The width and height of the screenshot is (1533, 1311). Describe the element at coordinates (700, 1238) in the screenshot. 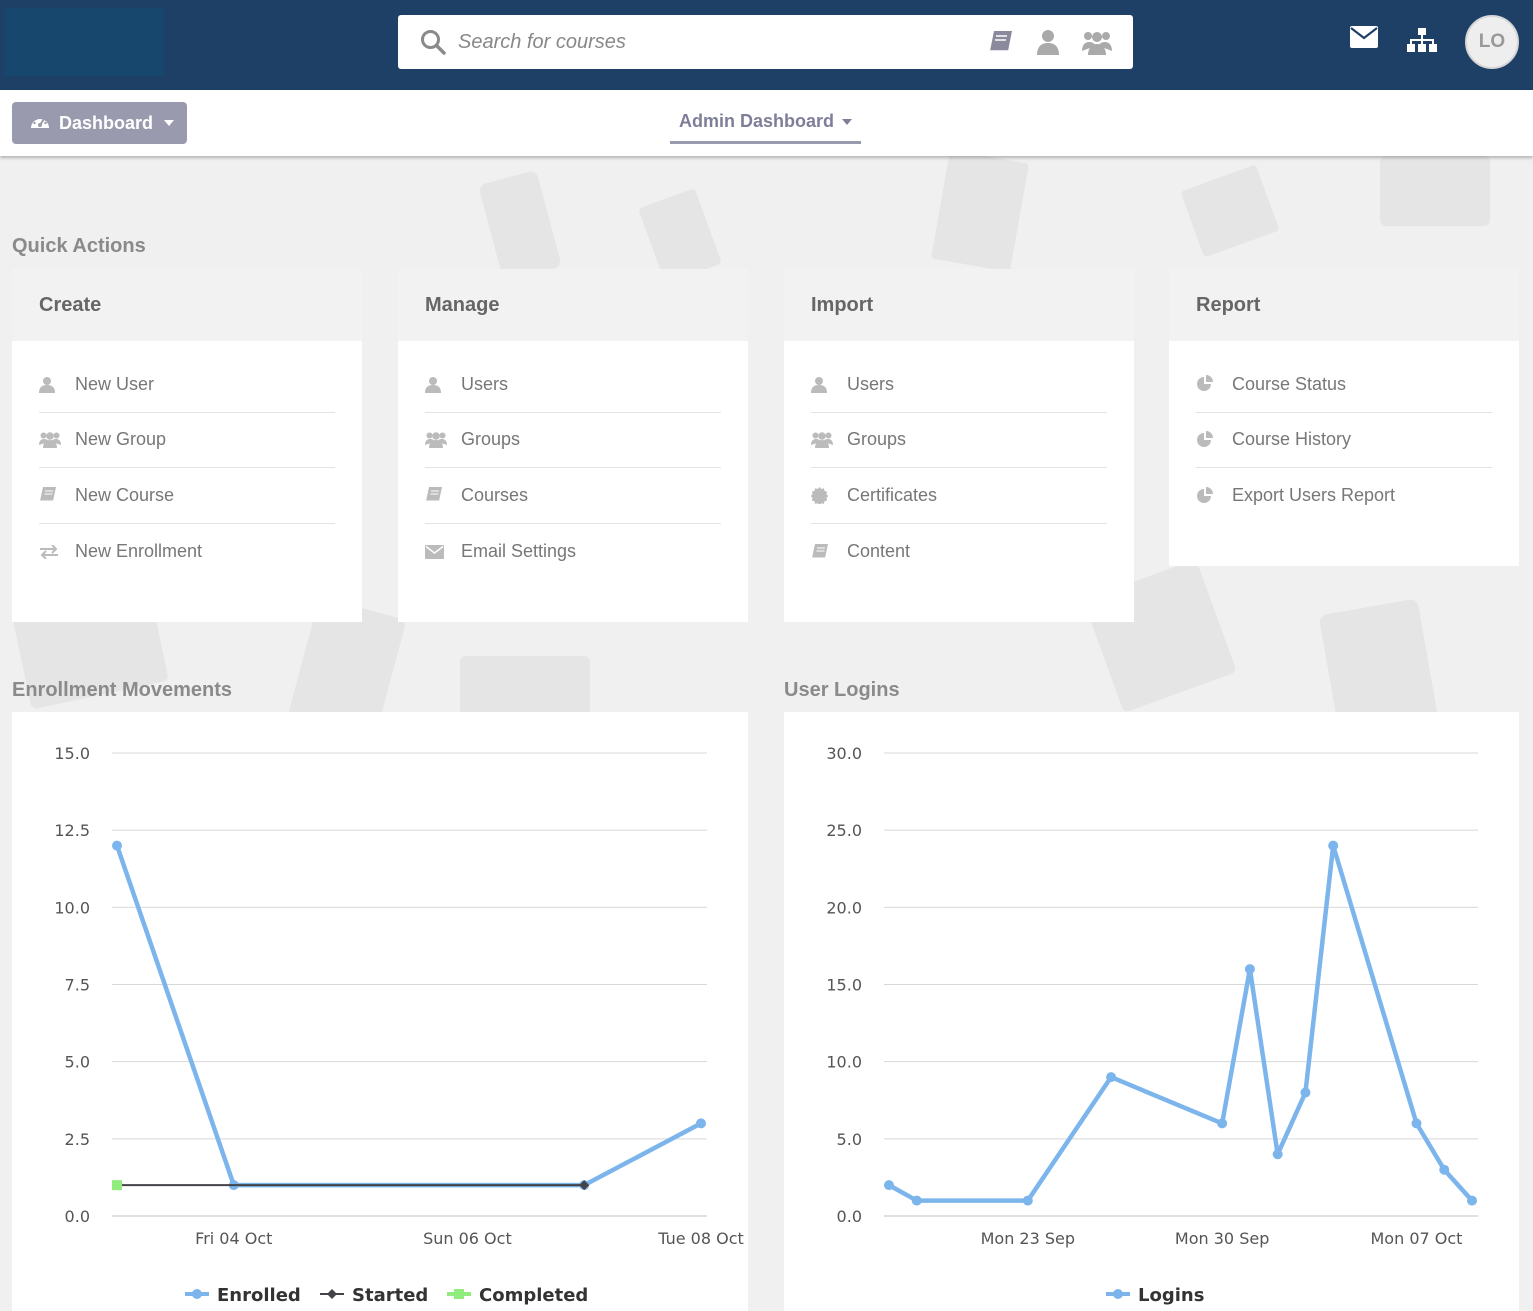

I see `x-tick-label: Tue 08 Oct` at that location.